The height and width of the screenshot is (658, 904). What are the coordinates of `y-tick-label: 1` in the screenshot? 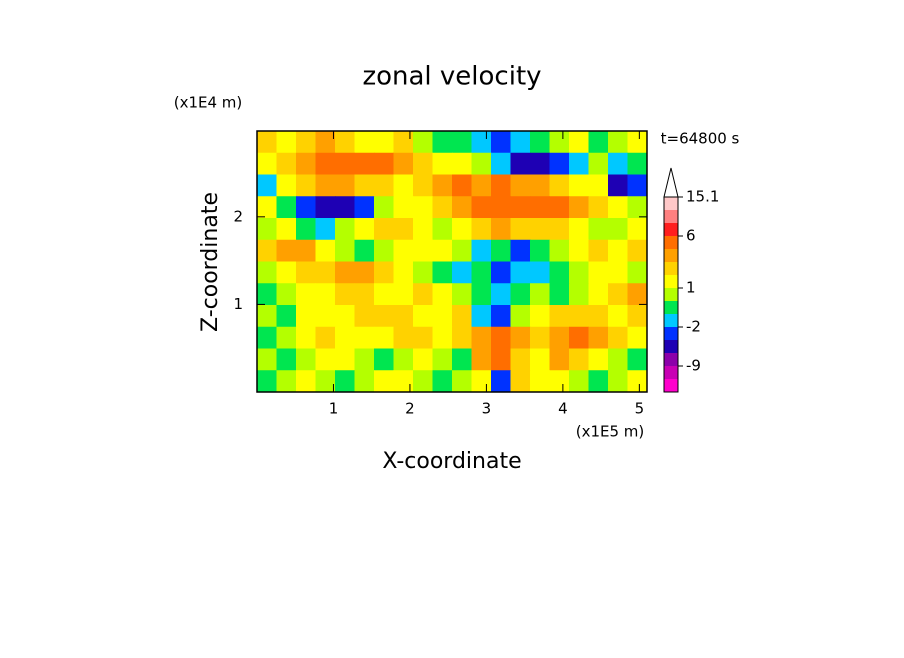 It's located at (238, 304).